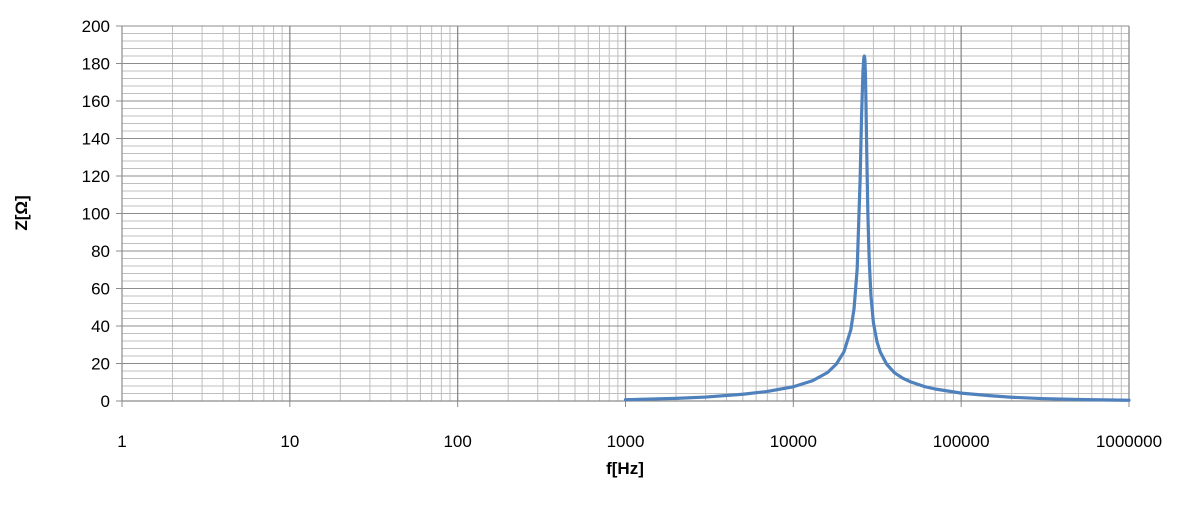  Describe the element at coordinates (457, 441) in the screenshot. I see `x-tick-label: 100` at that location.